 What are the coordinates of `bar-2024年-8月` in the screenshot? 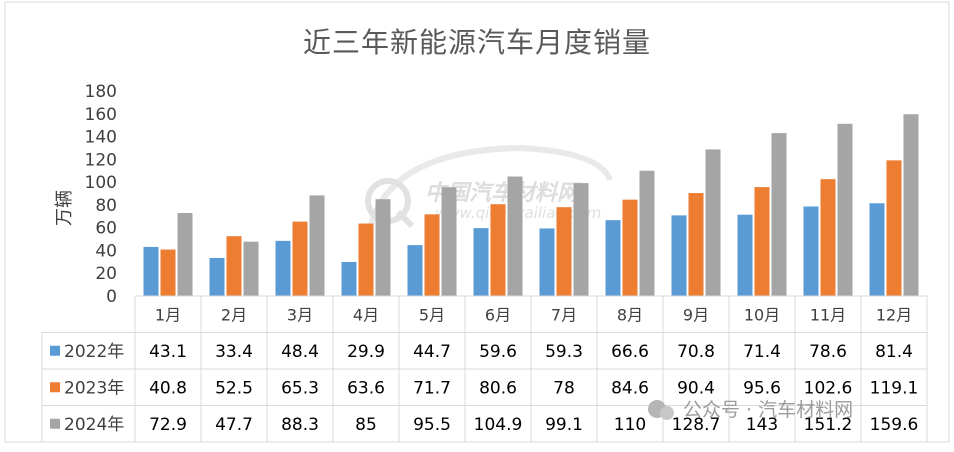 It's located at (647, 233).